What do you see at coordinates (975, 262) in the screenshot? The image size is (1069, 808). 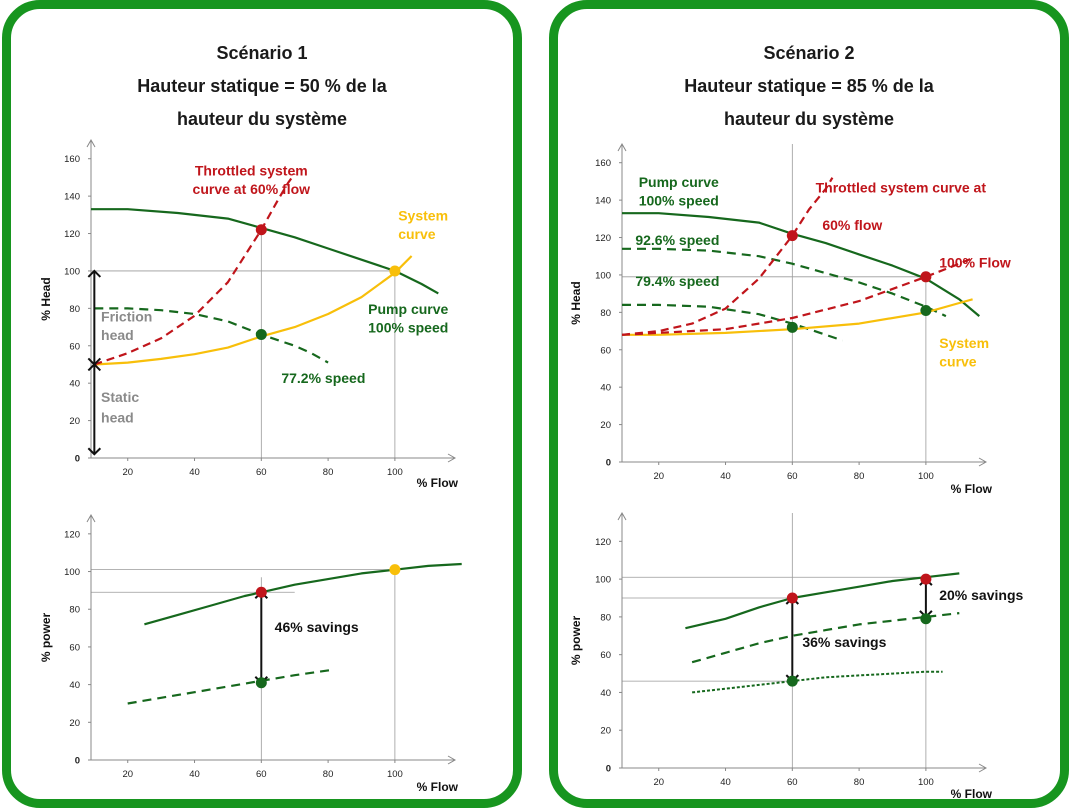 I see `annotation-label: 100% Flow` at bounding box center [975, 262].